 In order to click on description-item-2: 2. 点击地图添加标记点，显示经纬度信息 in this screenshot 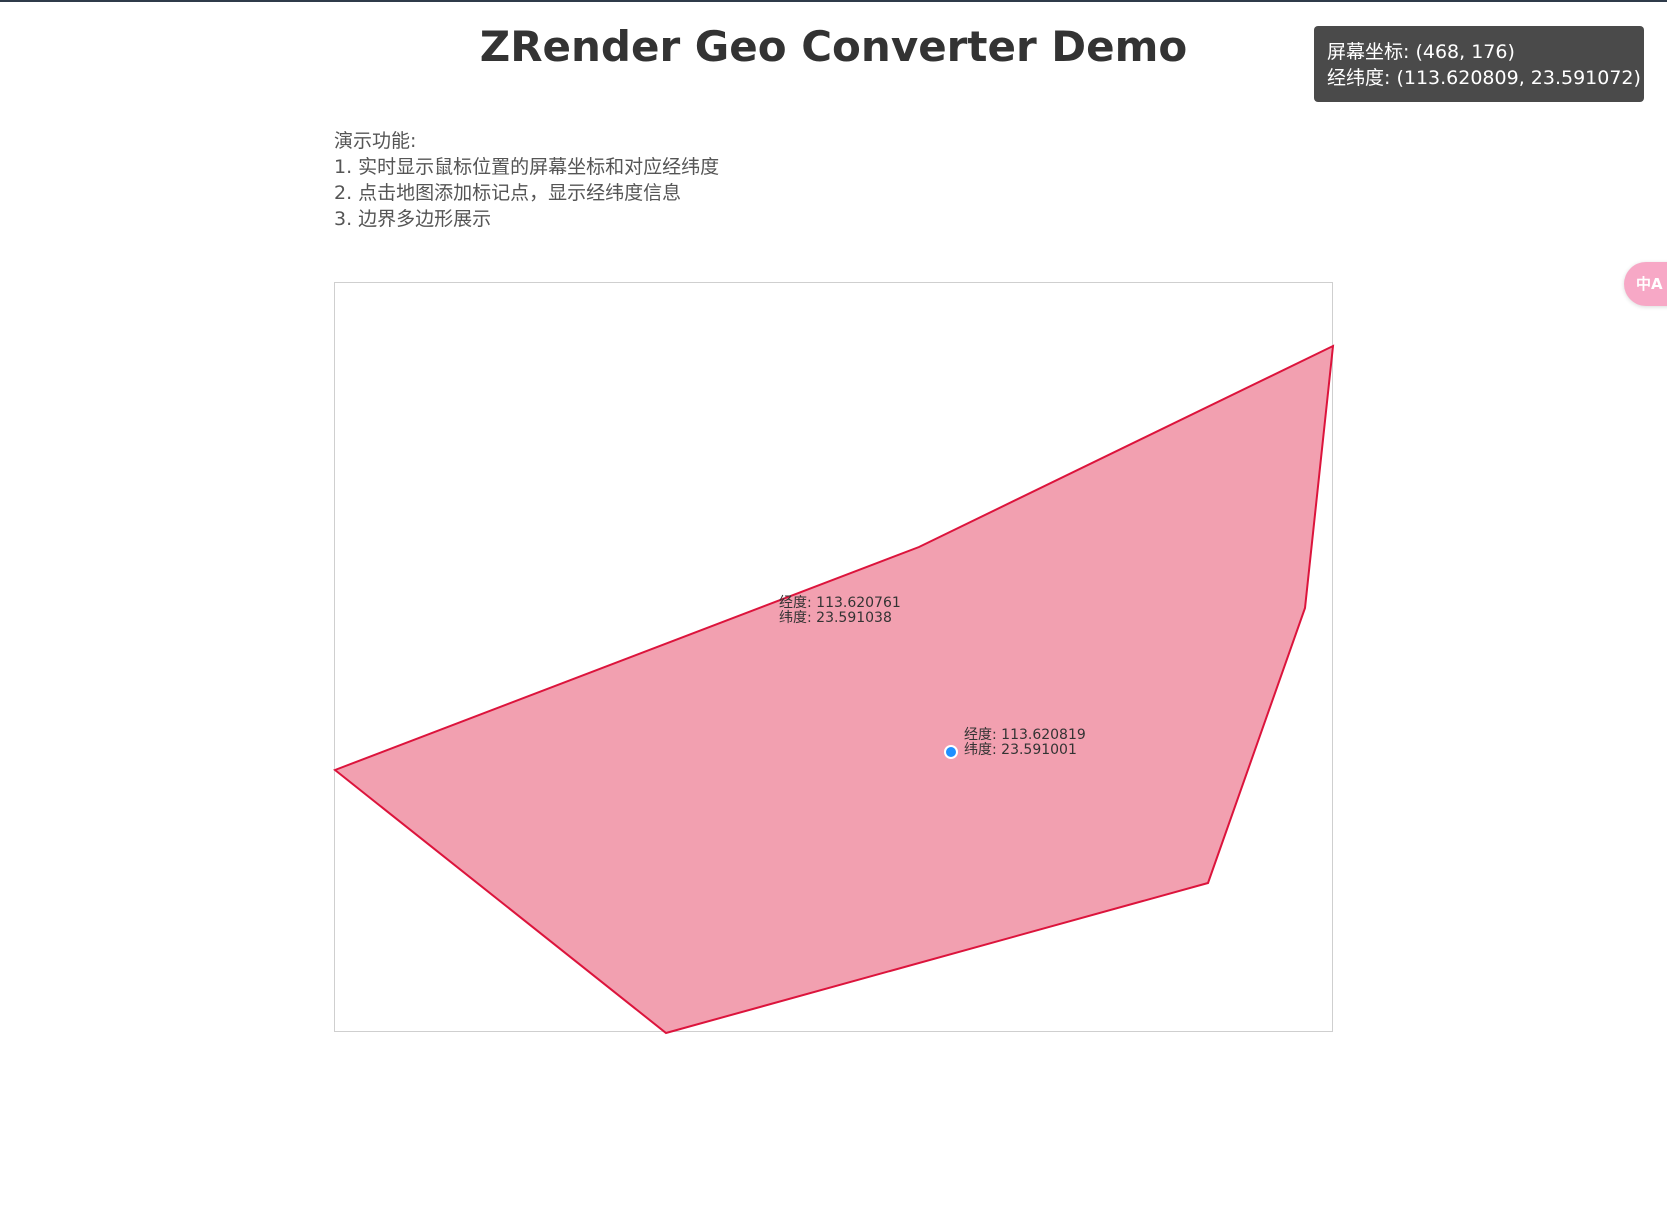, I will do `click(508, 193)`.